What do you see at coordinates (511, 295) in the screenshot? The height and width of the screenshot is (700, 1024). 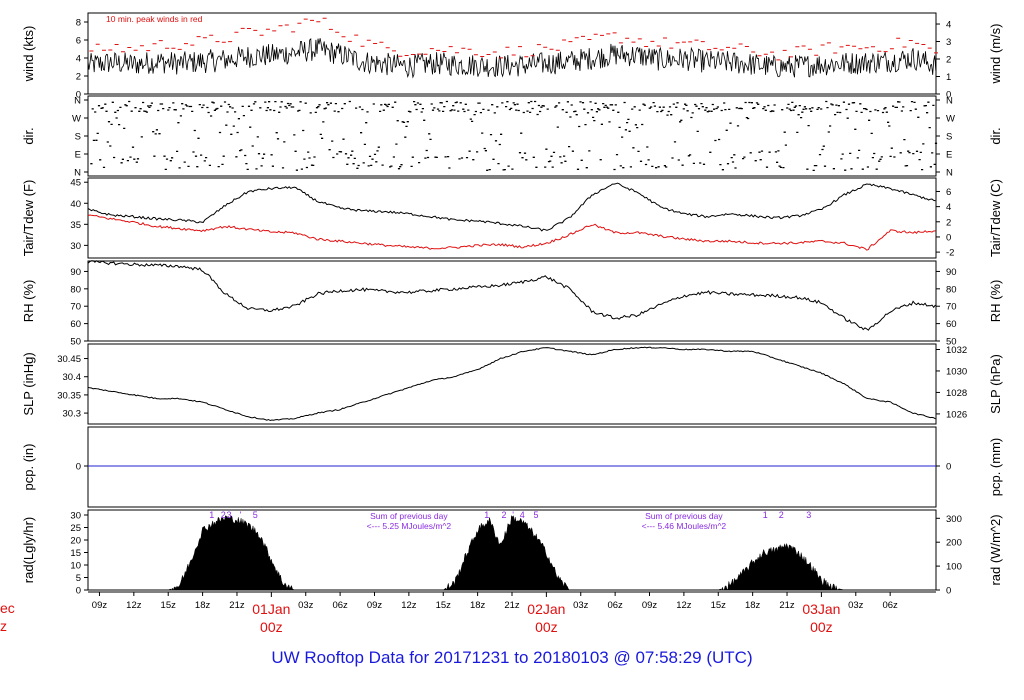 I see `rh-series` at bounding box center [511, 295].